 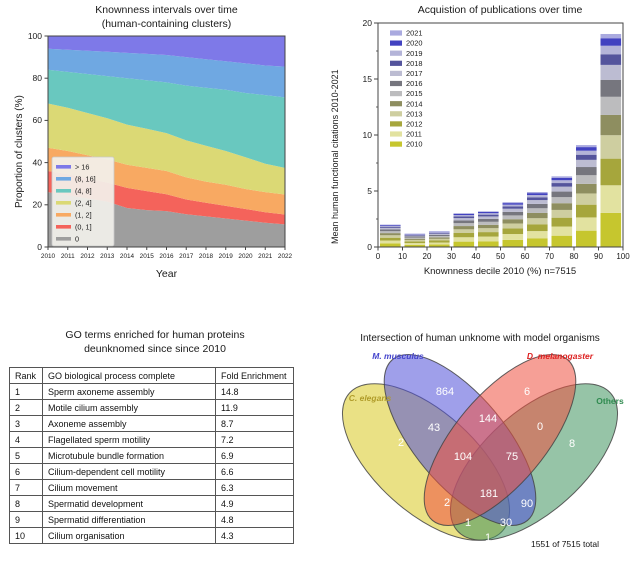 What do you see at coordinates (38, 78) in the screenshot?
I see `y-tick-label: 80` at bounding box center [38, 78].